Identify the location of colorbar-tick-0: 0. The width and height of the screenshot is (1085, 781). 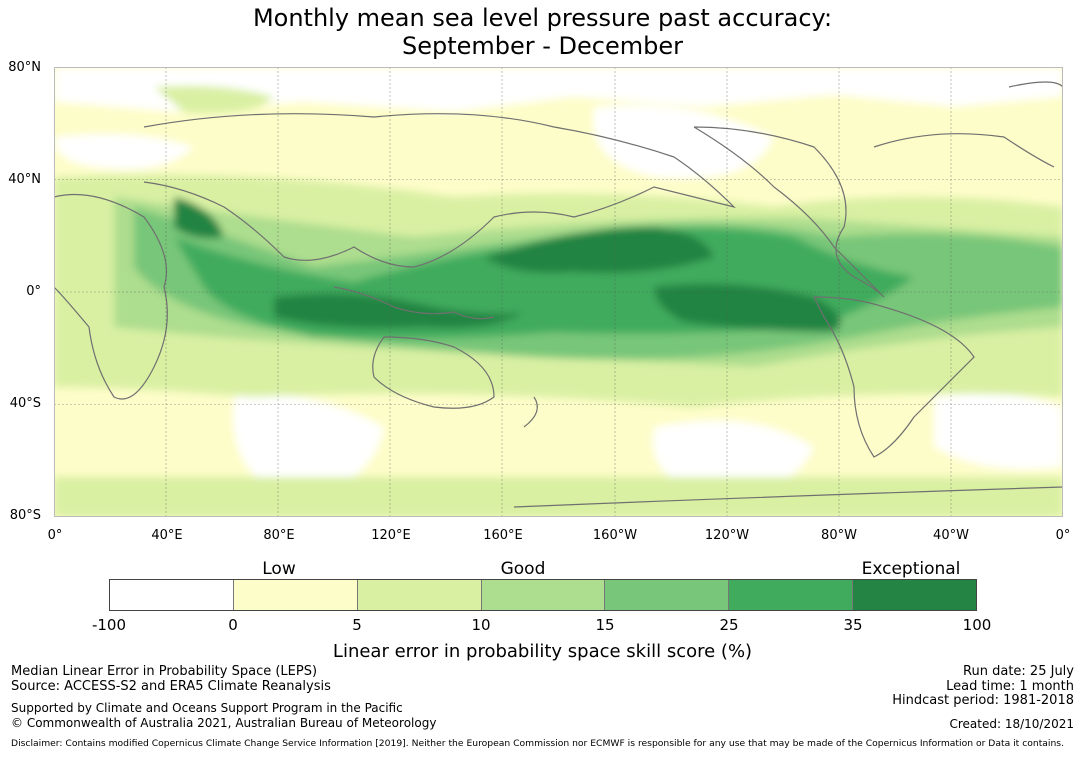
(233, 625).